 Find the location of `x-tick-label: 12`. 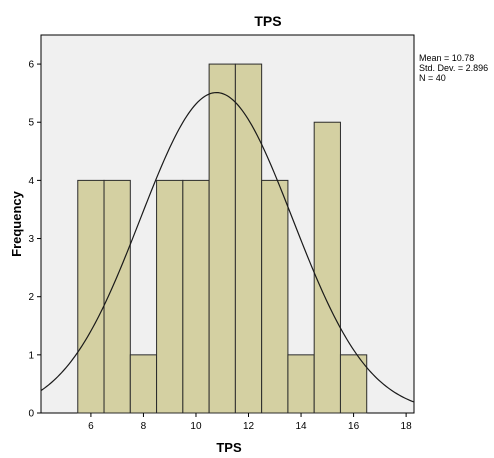

x-tick-label: 12 is located at coordinates (249, 426).